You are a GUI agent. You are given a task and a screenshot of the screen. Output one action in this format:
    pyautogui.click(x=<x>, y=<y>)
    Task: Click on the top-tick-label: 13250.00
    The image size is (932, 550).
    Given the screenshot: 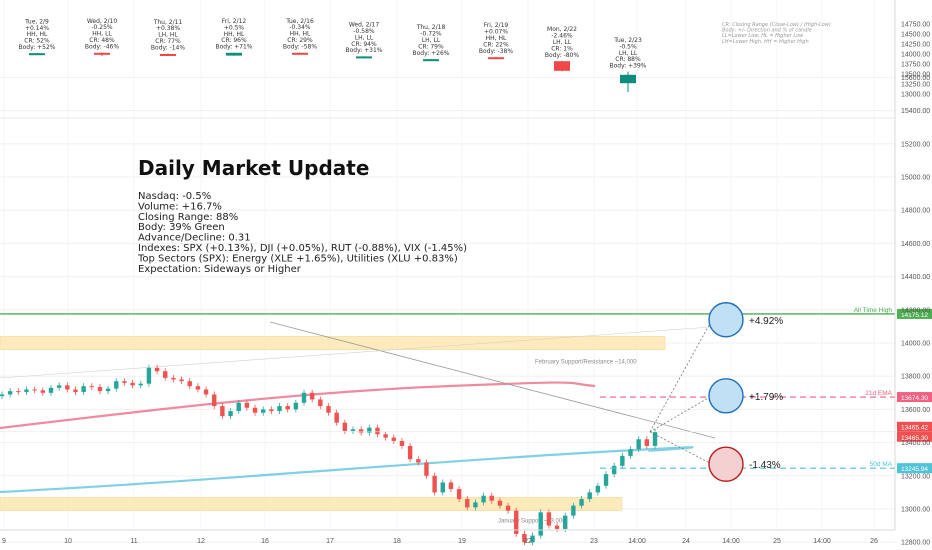 What is the action you would take?
    pyautogui.click(x=915, y=85)
    